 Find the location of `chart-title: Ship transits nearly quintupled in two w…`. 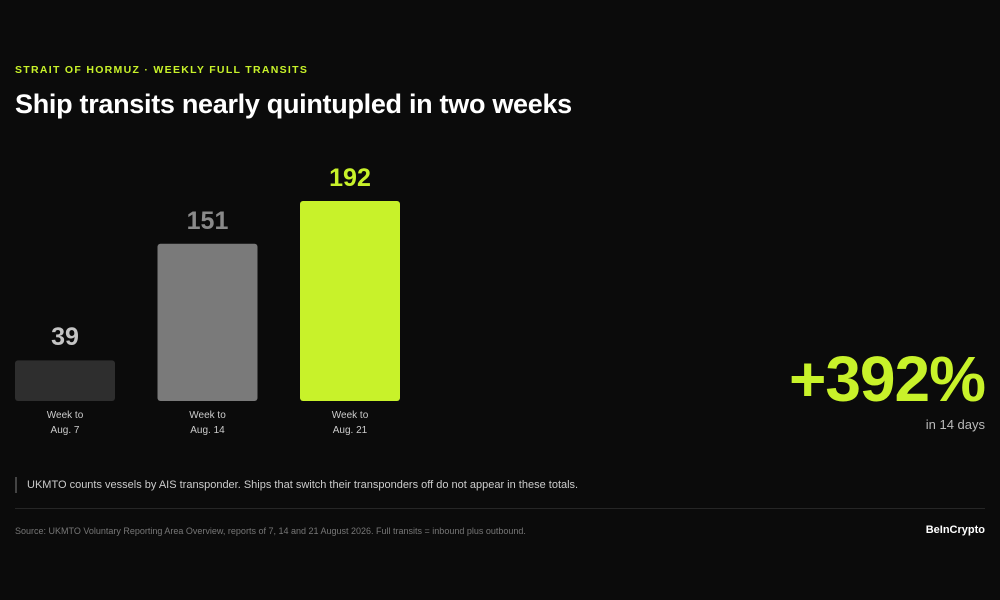

chart-title: Ship transits nearly quintupled in two w… is located at coordinates (293, 104).